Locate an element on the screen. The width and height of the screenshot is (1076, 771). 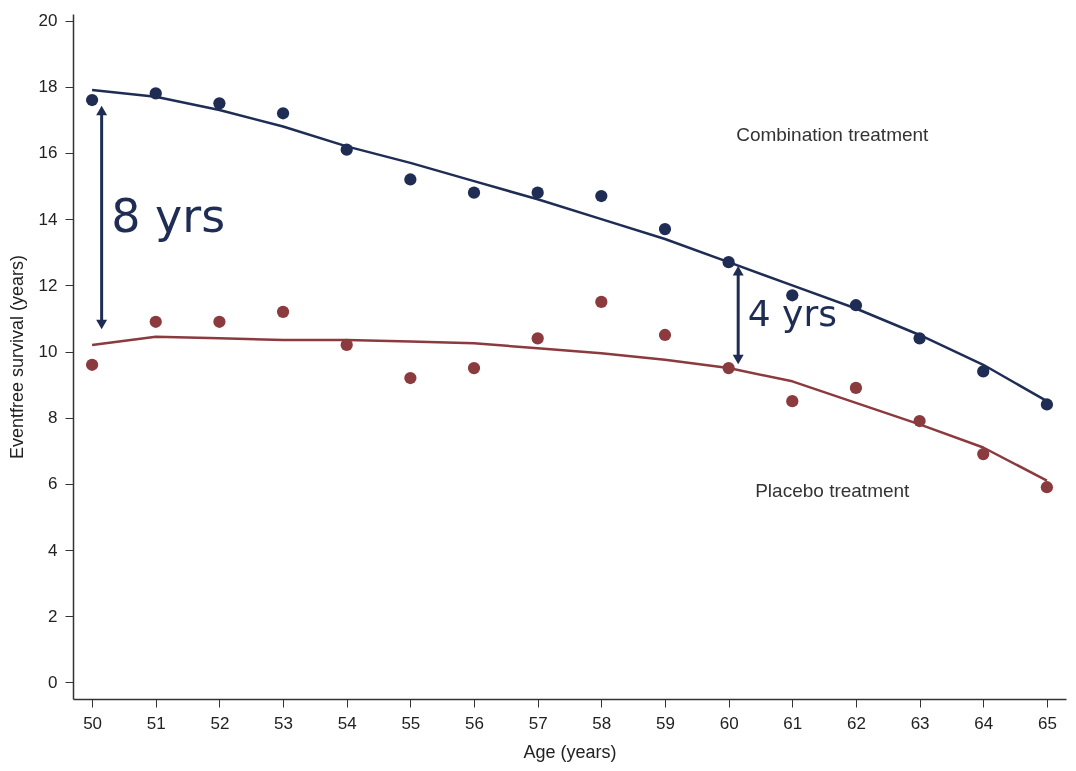
y-tick-label: 4 is located at coordinates (53, 550).